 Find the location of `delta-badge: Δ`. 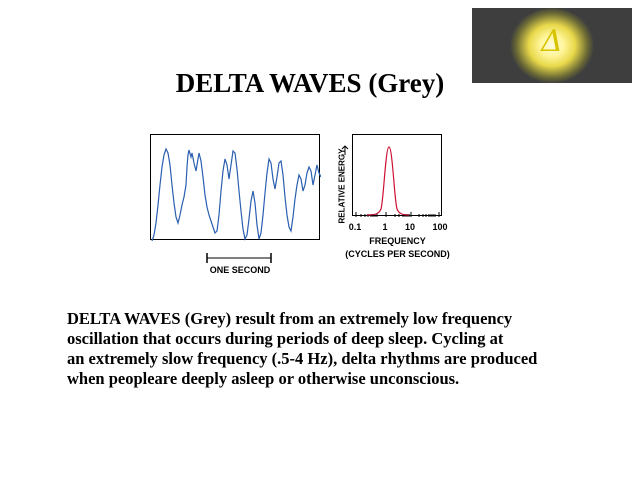

delta-badge: Δ is located at coordinates (552, 45).